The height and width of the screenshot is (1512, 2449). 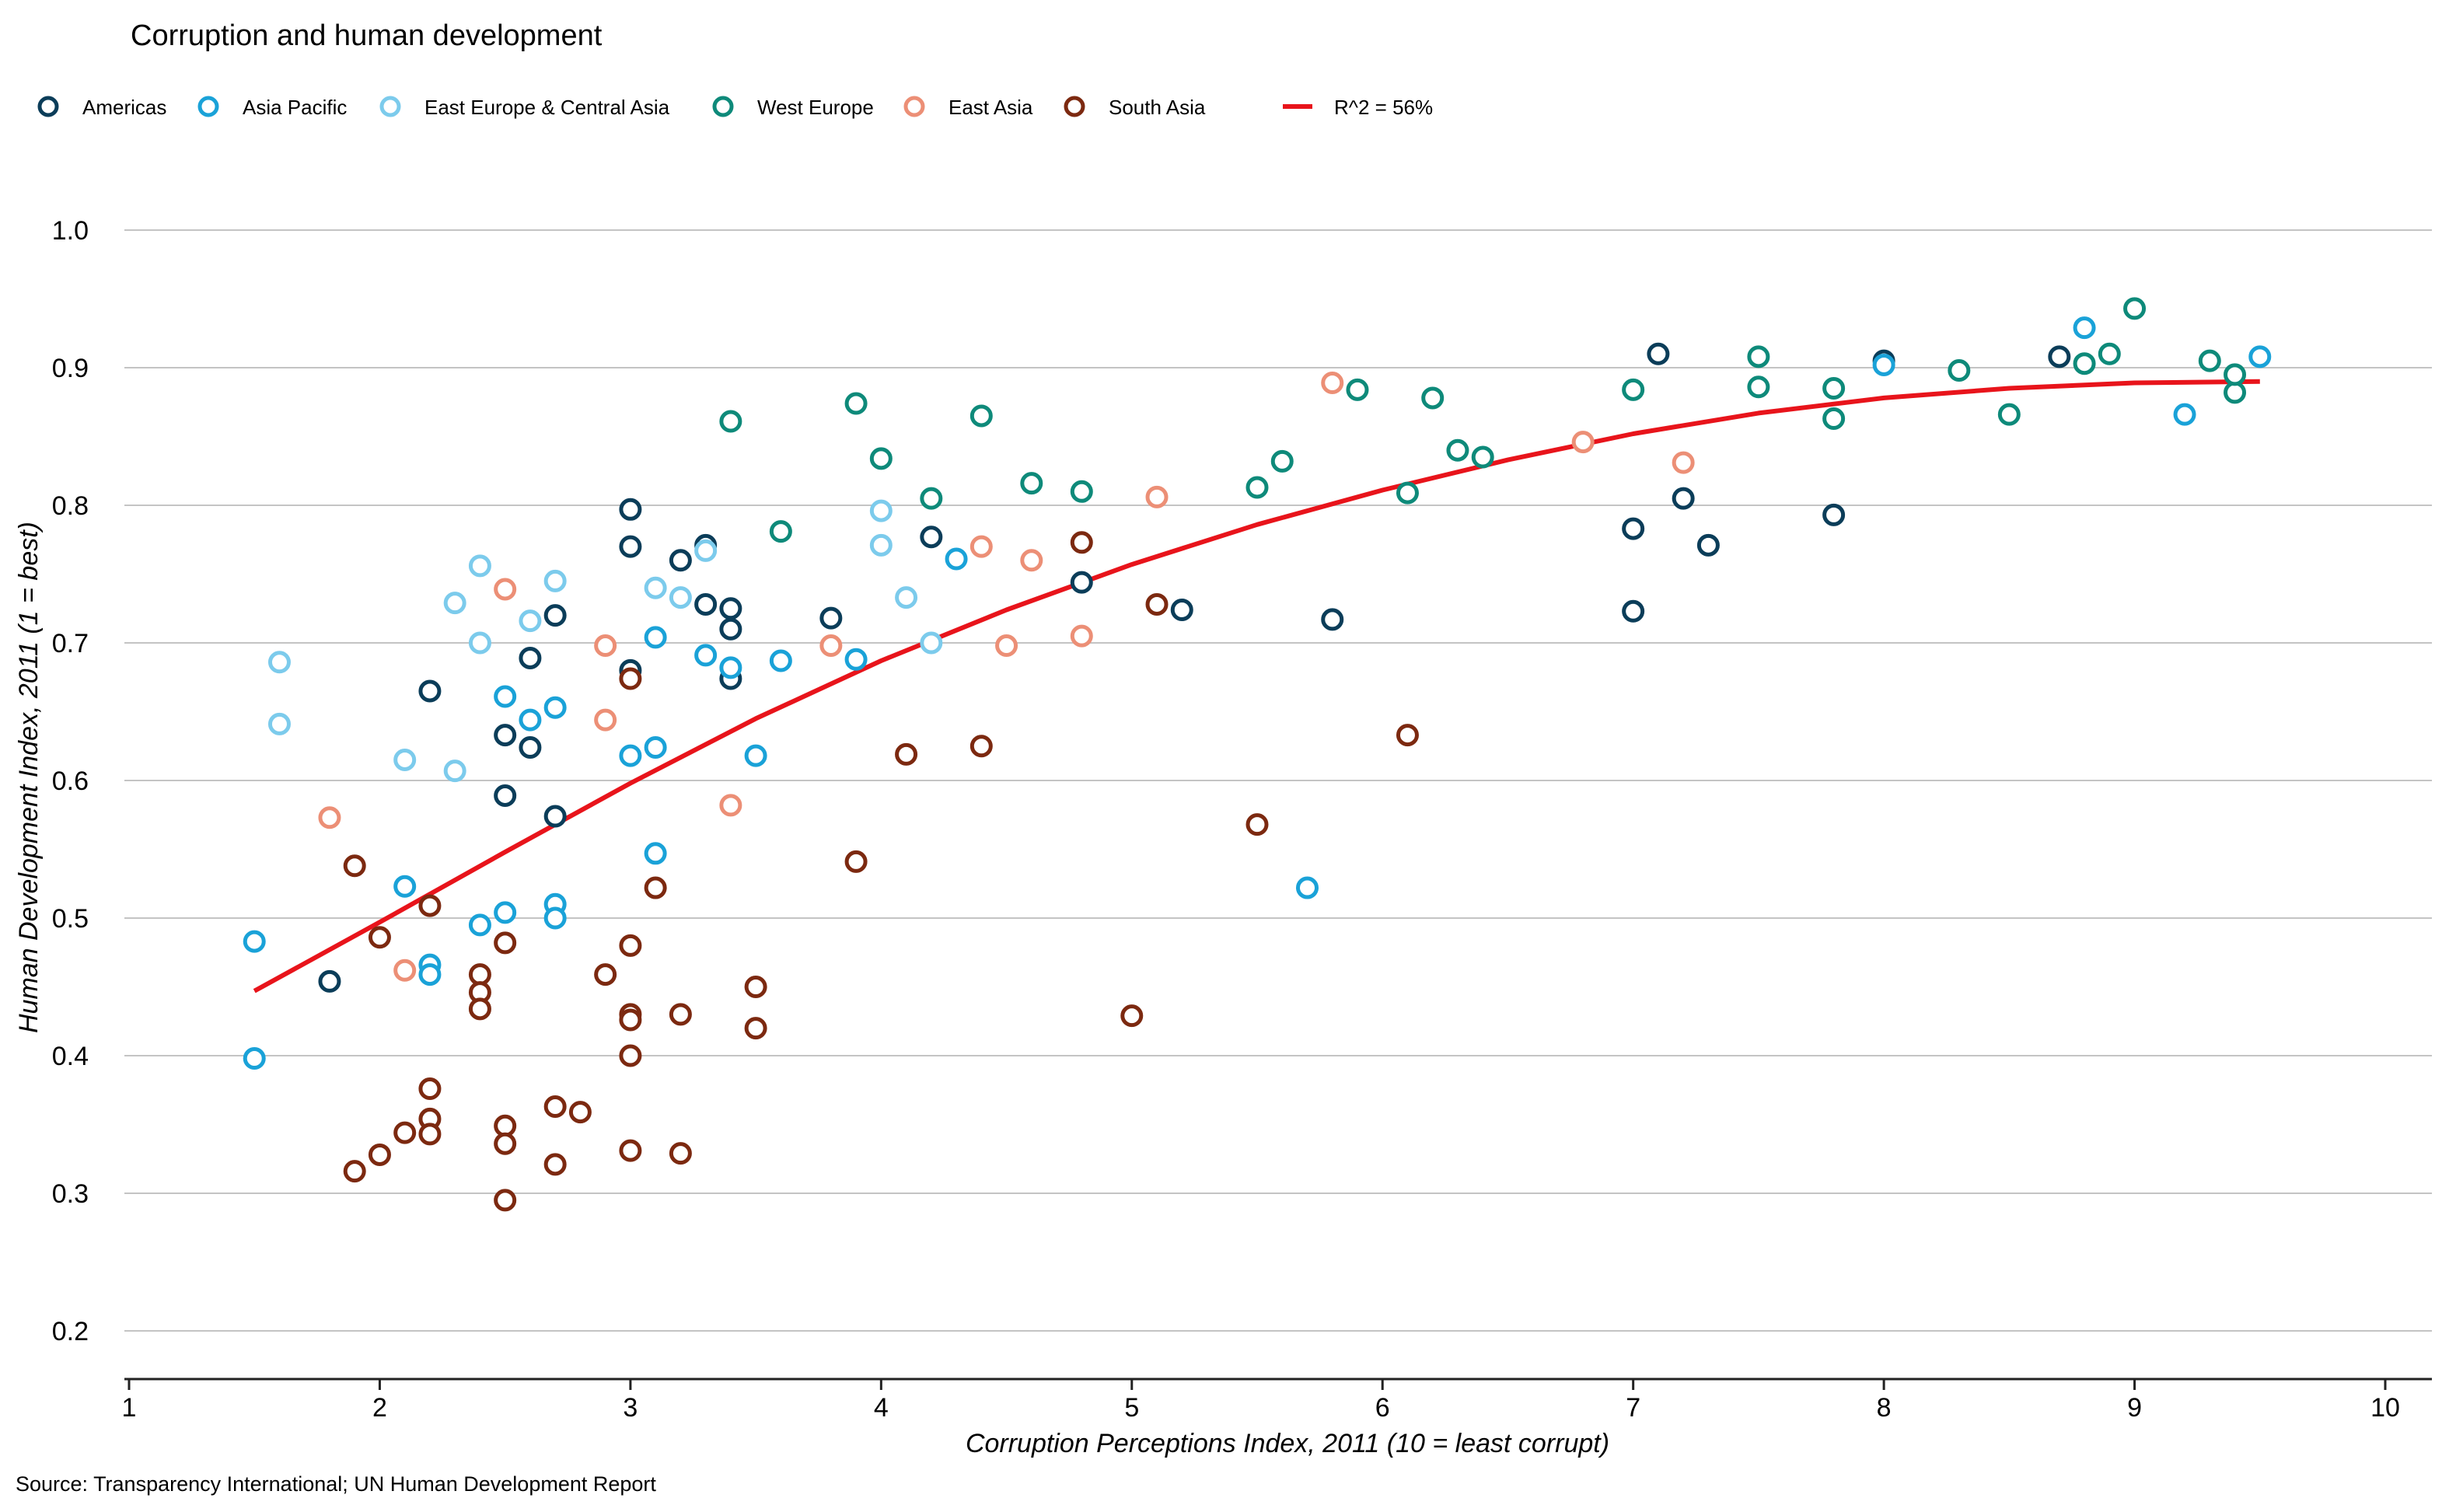 I want to click on y-axis-label: Human Development Index, 2011 (1 = best), so click(x=29, y=777).